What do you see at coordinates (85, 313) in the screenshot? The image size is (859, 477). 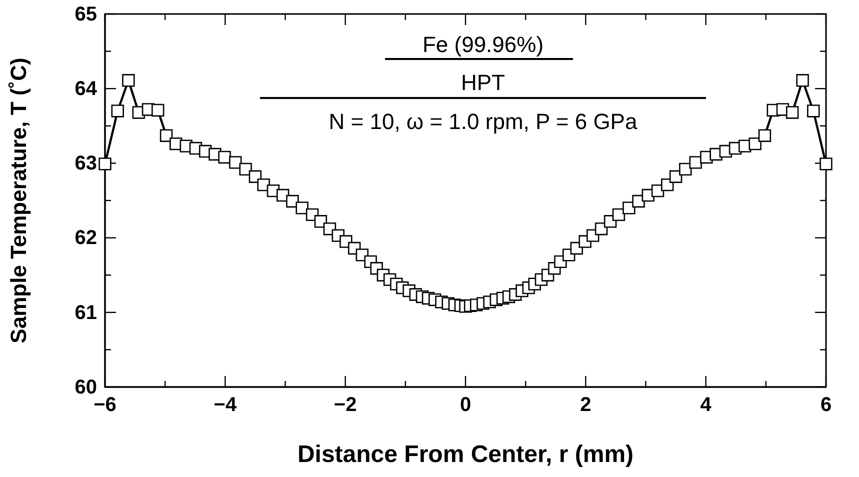 I see `y-tick-label: 61` at bounding box center [85, 313].